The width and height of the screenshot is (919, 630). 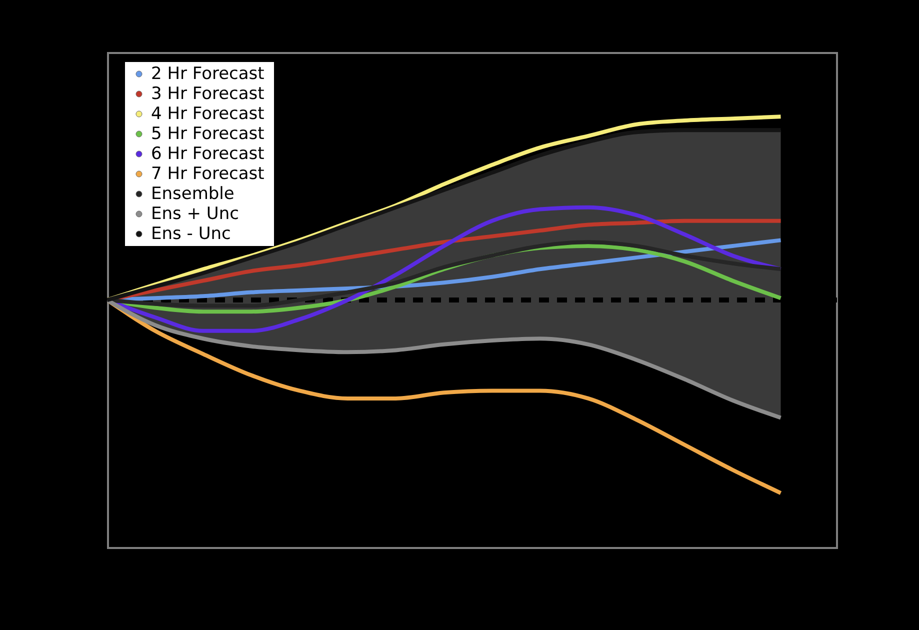 I want to click on legend-label: 3 Hr Forecast, so click(x=207, y=94).